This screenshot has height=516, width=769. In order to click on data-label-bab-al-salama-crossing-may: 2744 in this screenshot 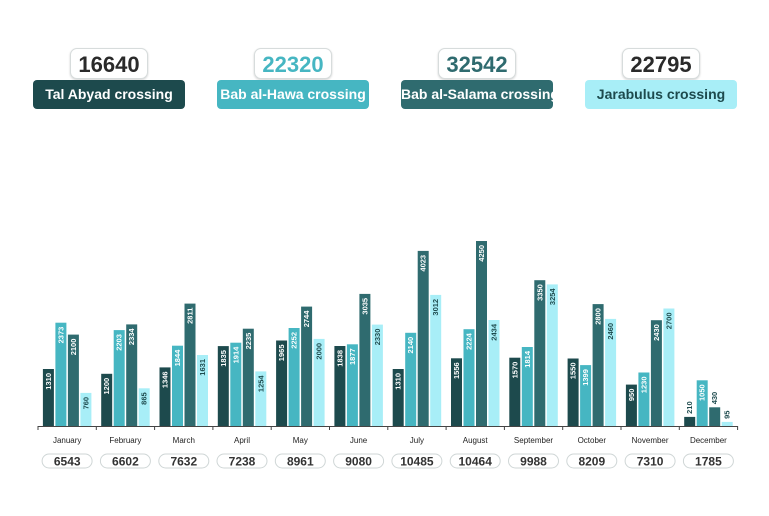, I will do `click(306, 319)`.